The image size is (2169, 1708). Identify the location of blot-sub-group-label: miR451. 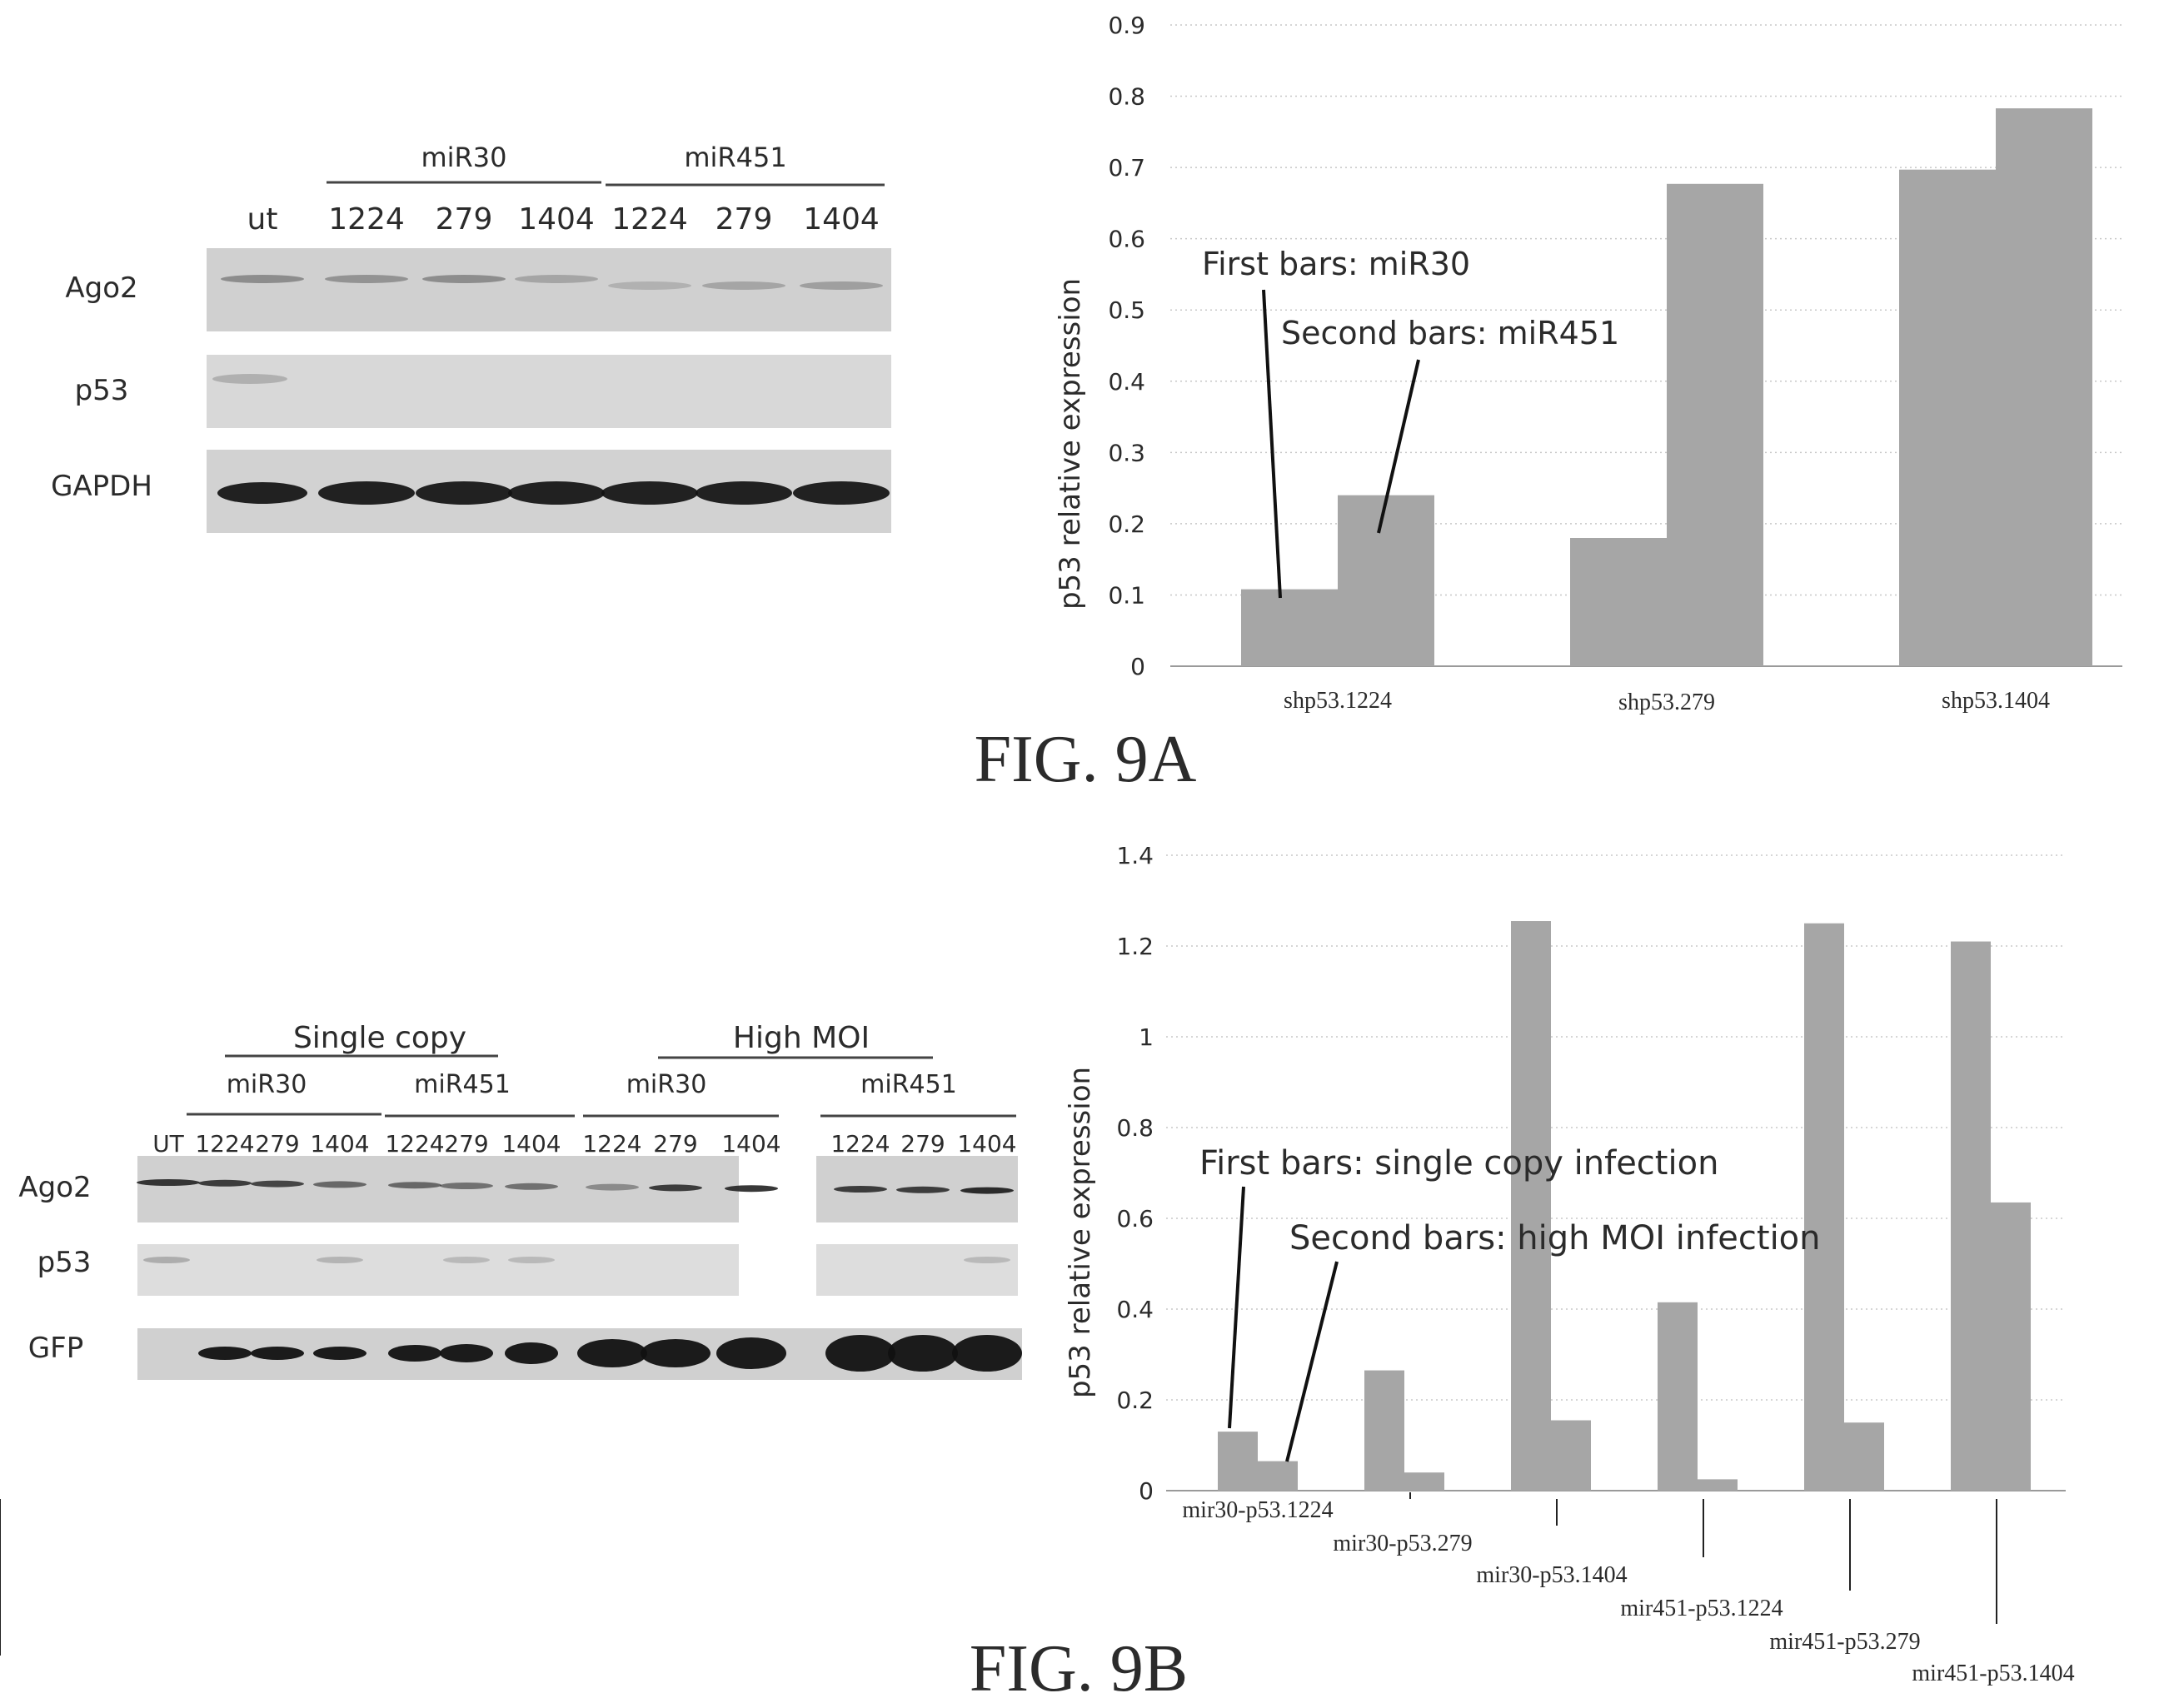
(462, 1084).